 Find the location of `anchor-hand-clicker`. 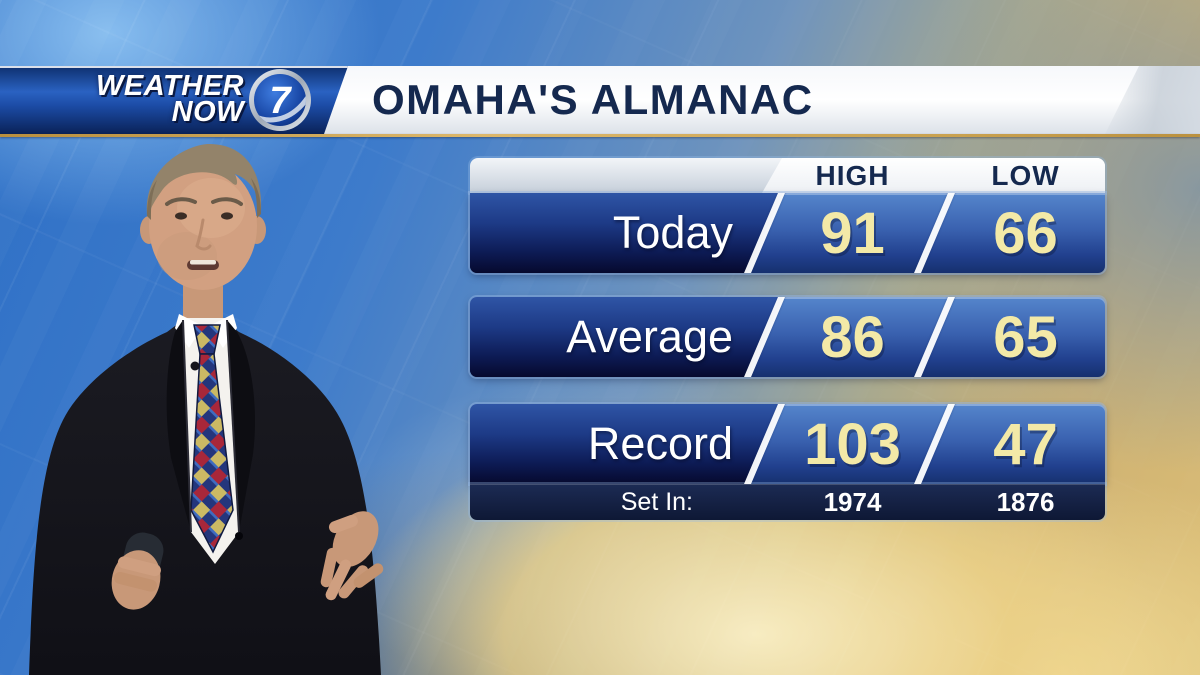

anchor-hand-clicker is located at coordinates (137, 571).